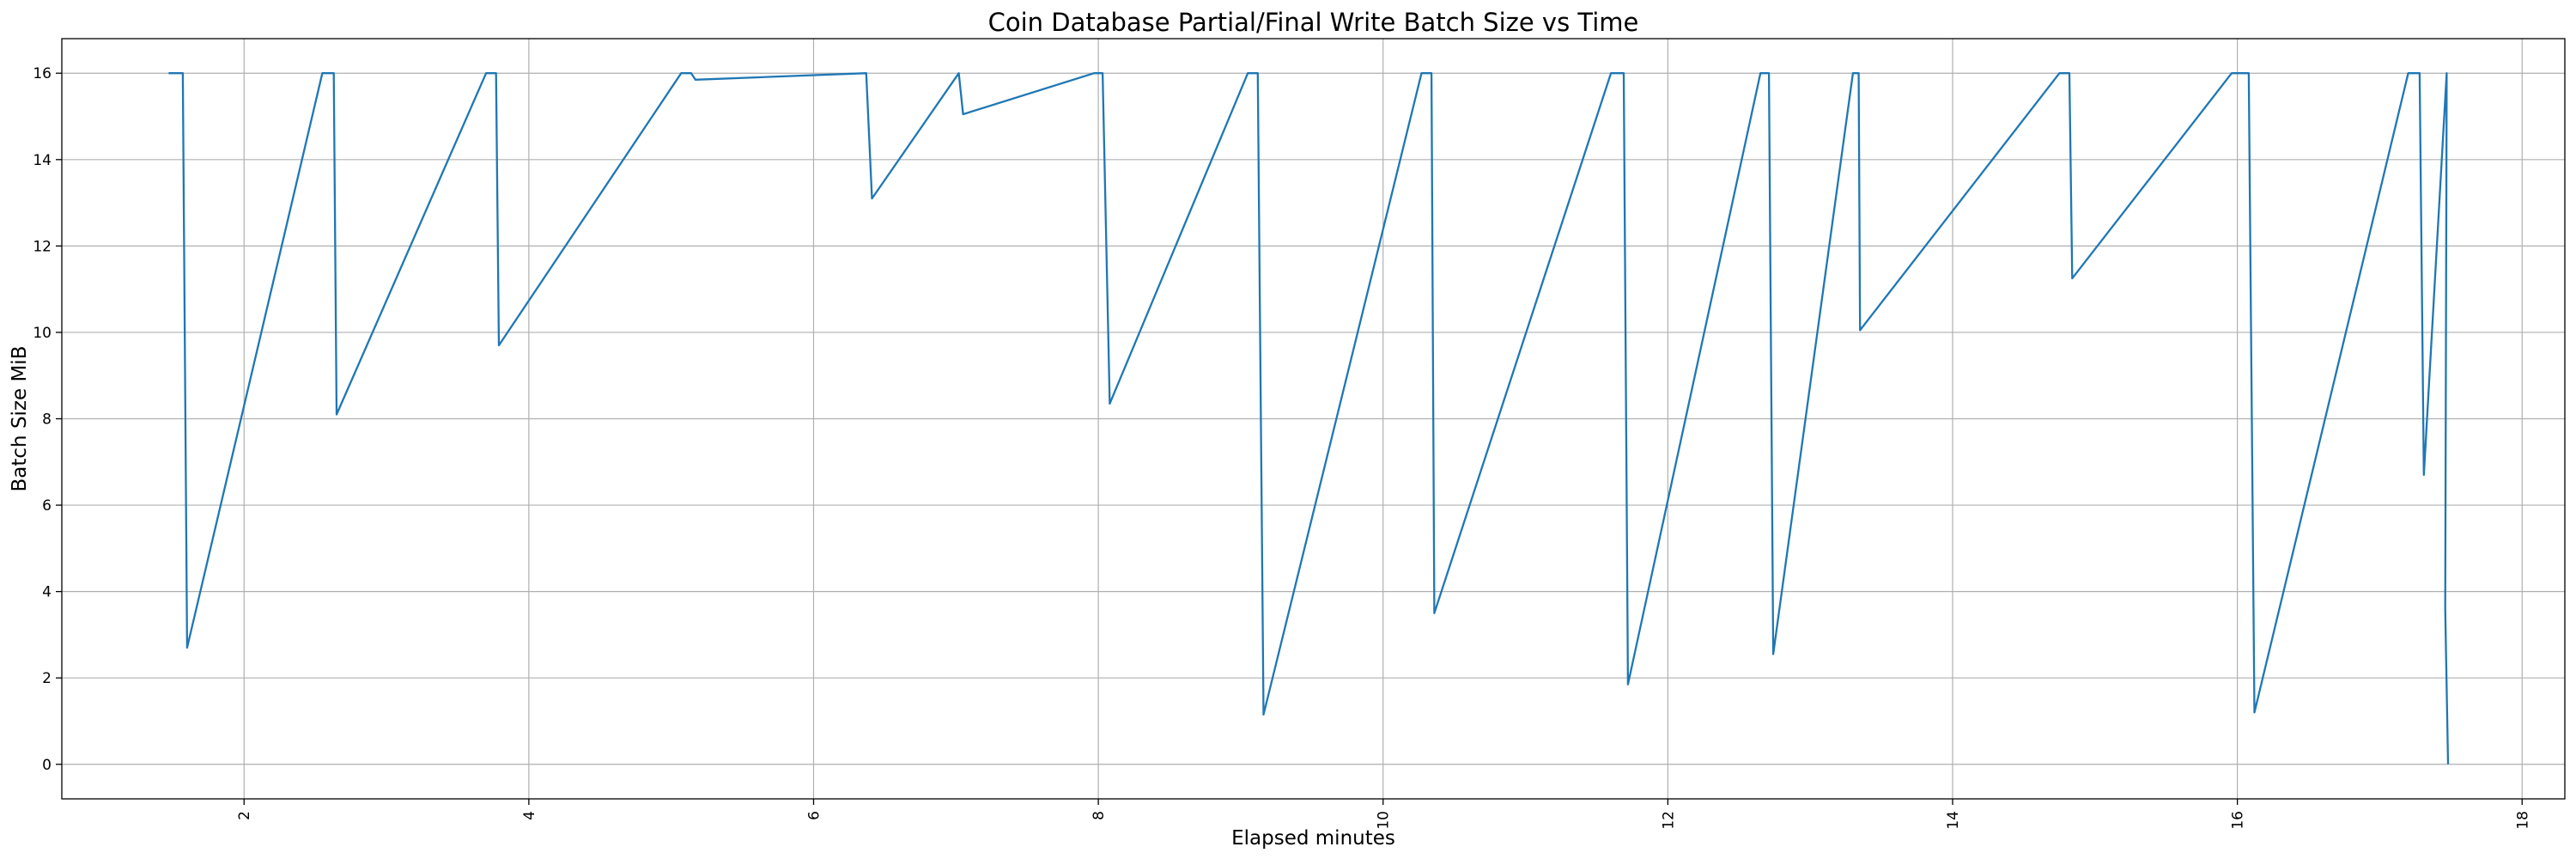 Image resolution: width=2576 pixels, height=859 pixels. Describe the element at coordinates (47, 765) in the screenshot. I see `y-tick-label: 0` at that location.